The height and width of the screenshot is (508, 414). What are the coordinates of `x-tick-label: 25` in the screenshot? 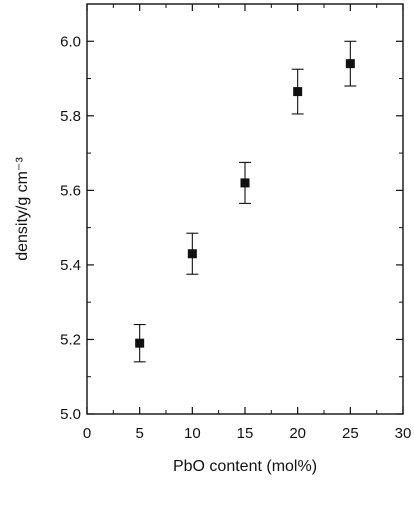 It's located at (350, 433).